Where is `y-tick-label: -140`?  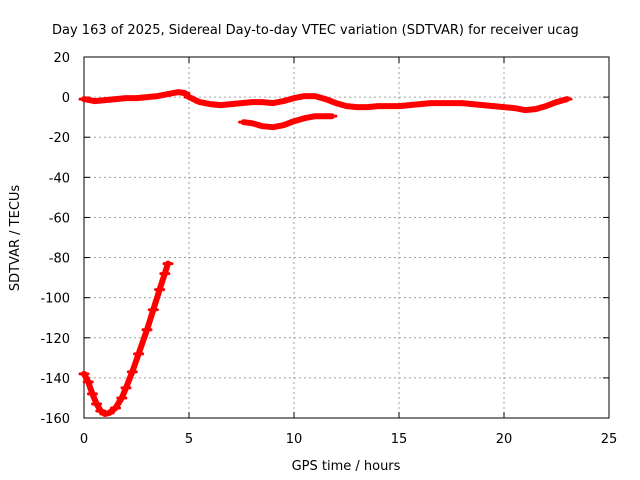 y-tick-label: -140 is located at coordinates (55, 379).